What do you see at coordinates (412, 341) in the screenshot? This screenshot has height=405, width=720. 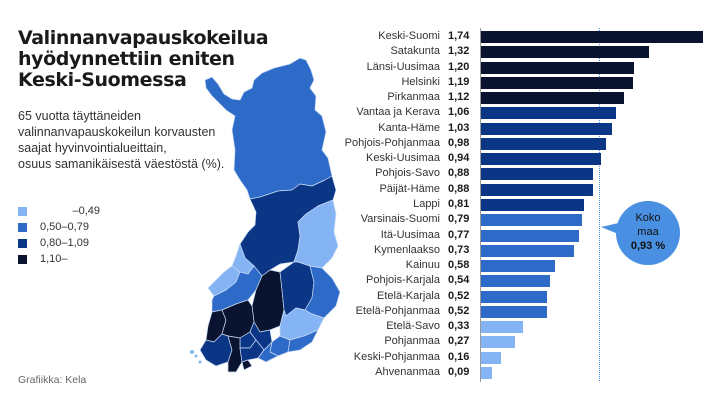 I see `bar-label: Pohjanmaa` at bounding box center [412, 341].